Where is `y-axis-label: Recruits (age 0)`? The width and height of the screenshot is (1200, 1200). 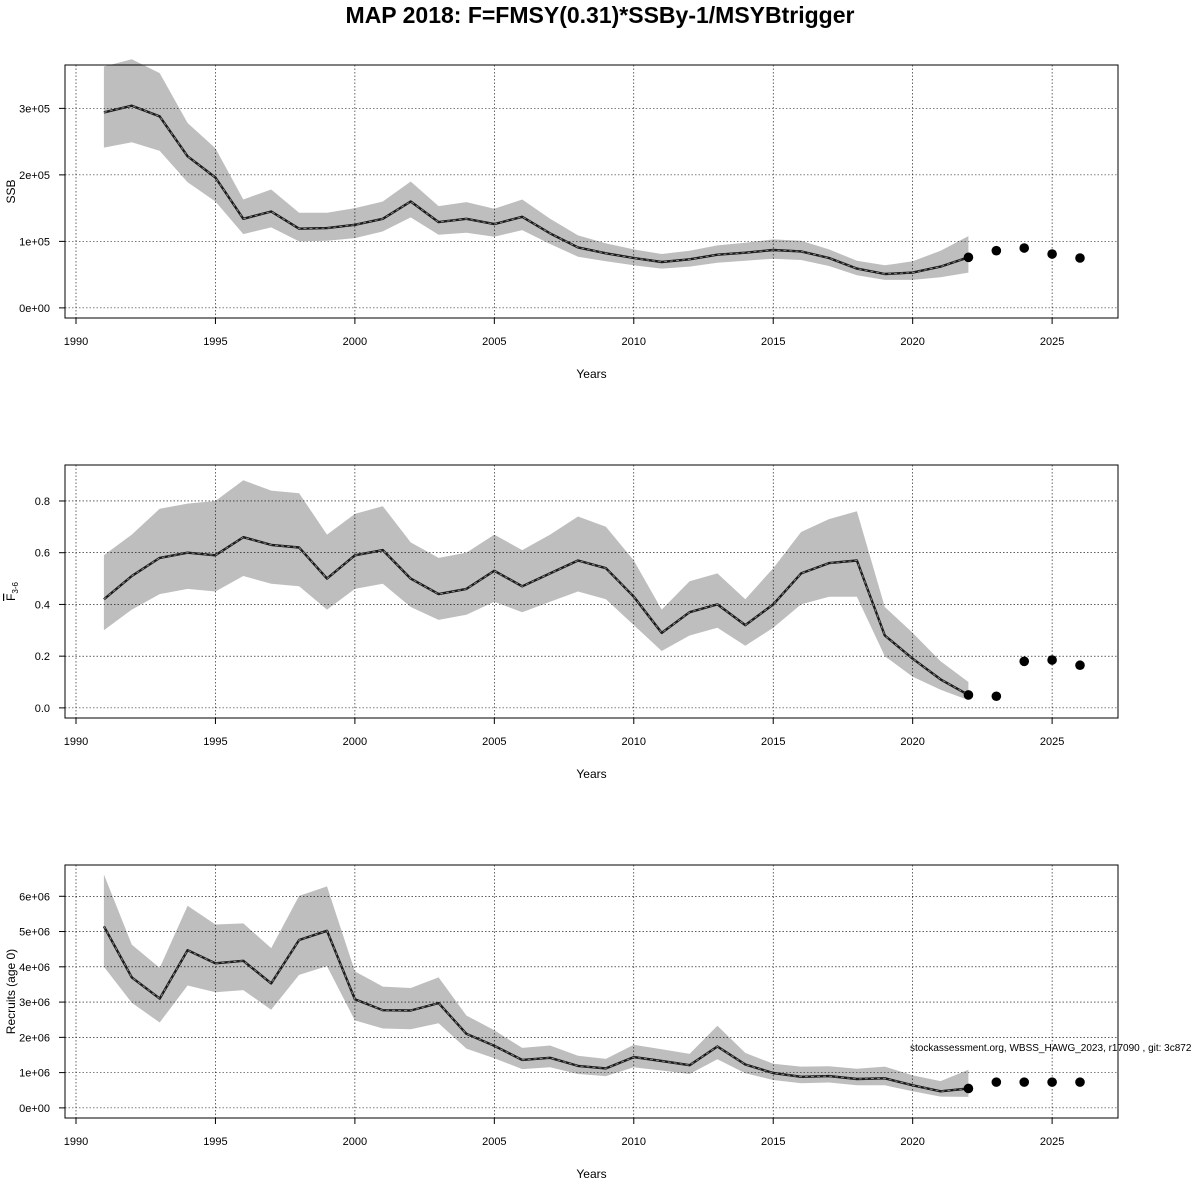
y-axis-label: Recruits (age 0) is located at coordinates (11, 991).